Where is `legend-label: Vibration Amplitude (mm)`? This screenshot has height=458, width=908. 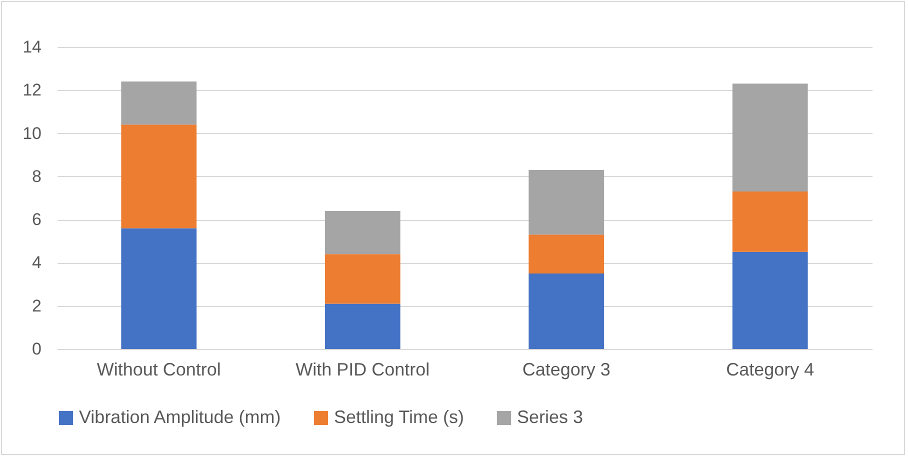
legend-label: Vibration Amplitude (mm) is located at coordinates (180, 417).